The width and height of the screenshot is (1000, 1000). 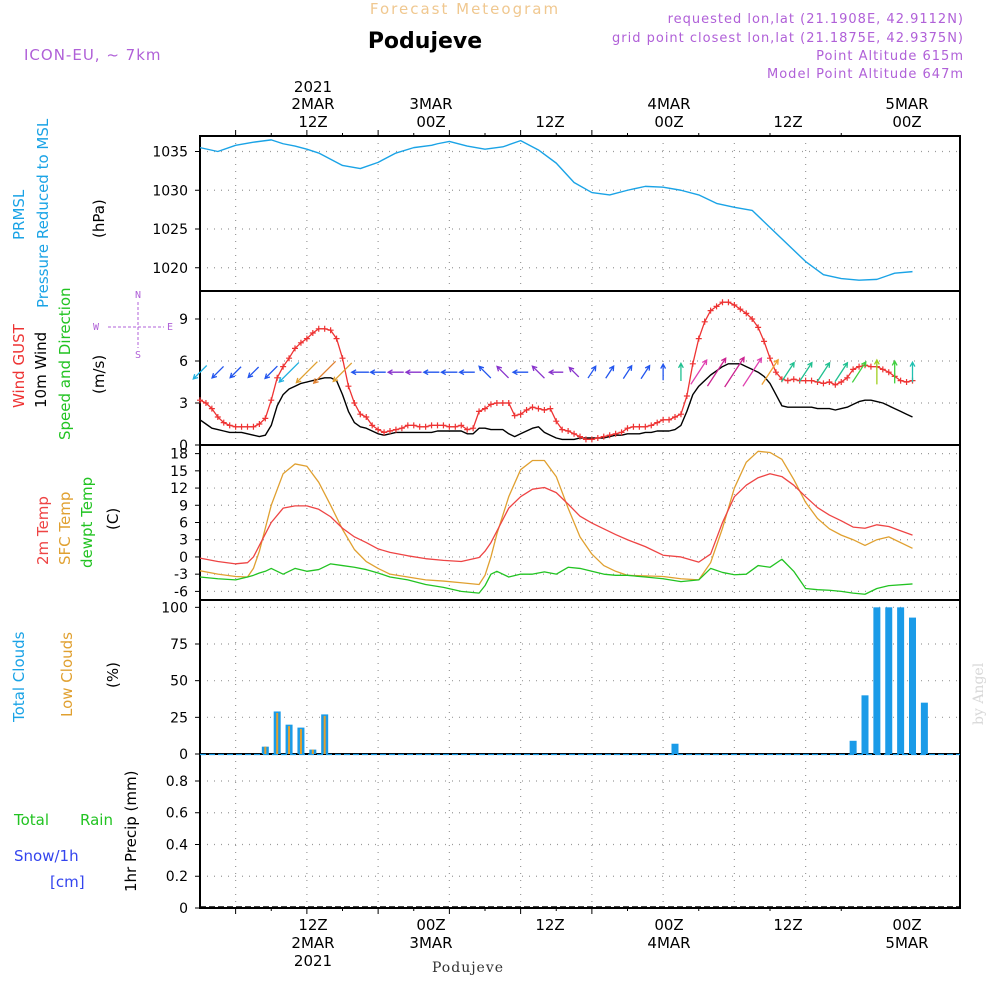 What do you see at coordinates (113, 675) in the screenshot?
I see `clouds-unit: (%)` at bounding box center [113, 675].